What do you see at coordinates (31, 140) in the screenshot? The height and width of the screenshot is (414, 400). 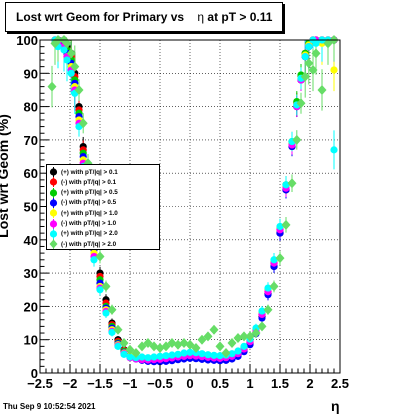 I see `y-tick-label: 70` at bounding box center [31, 140].